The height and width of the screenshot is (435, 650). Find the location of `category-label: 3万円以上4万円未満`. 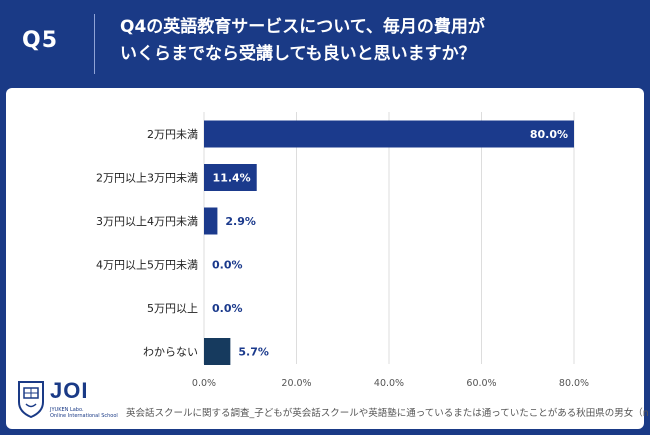

category-label: 3万円以上4万円未満 is located at coordinates (147, 221).